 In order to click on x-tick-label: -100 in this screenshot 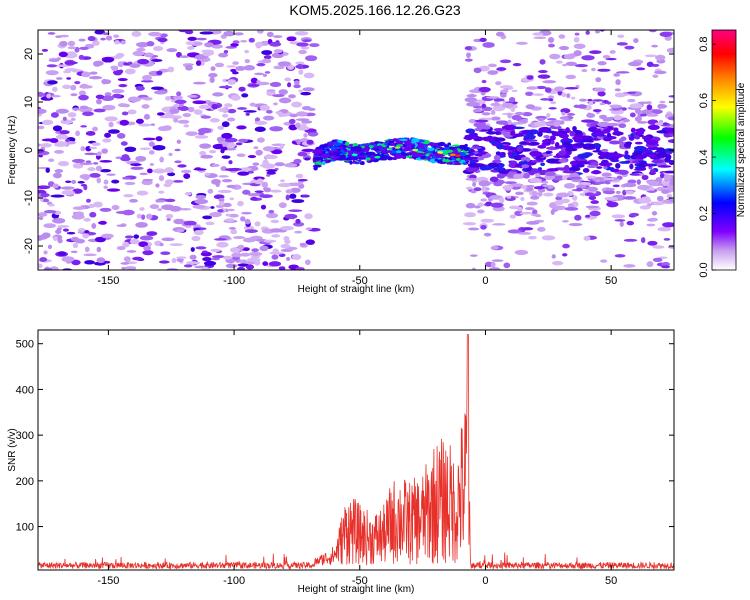, I will do `click(234, 581)`.